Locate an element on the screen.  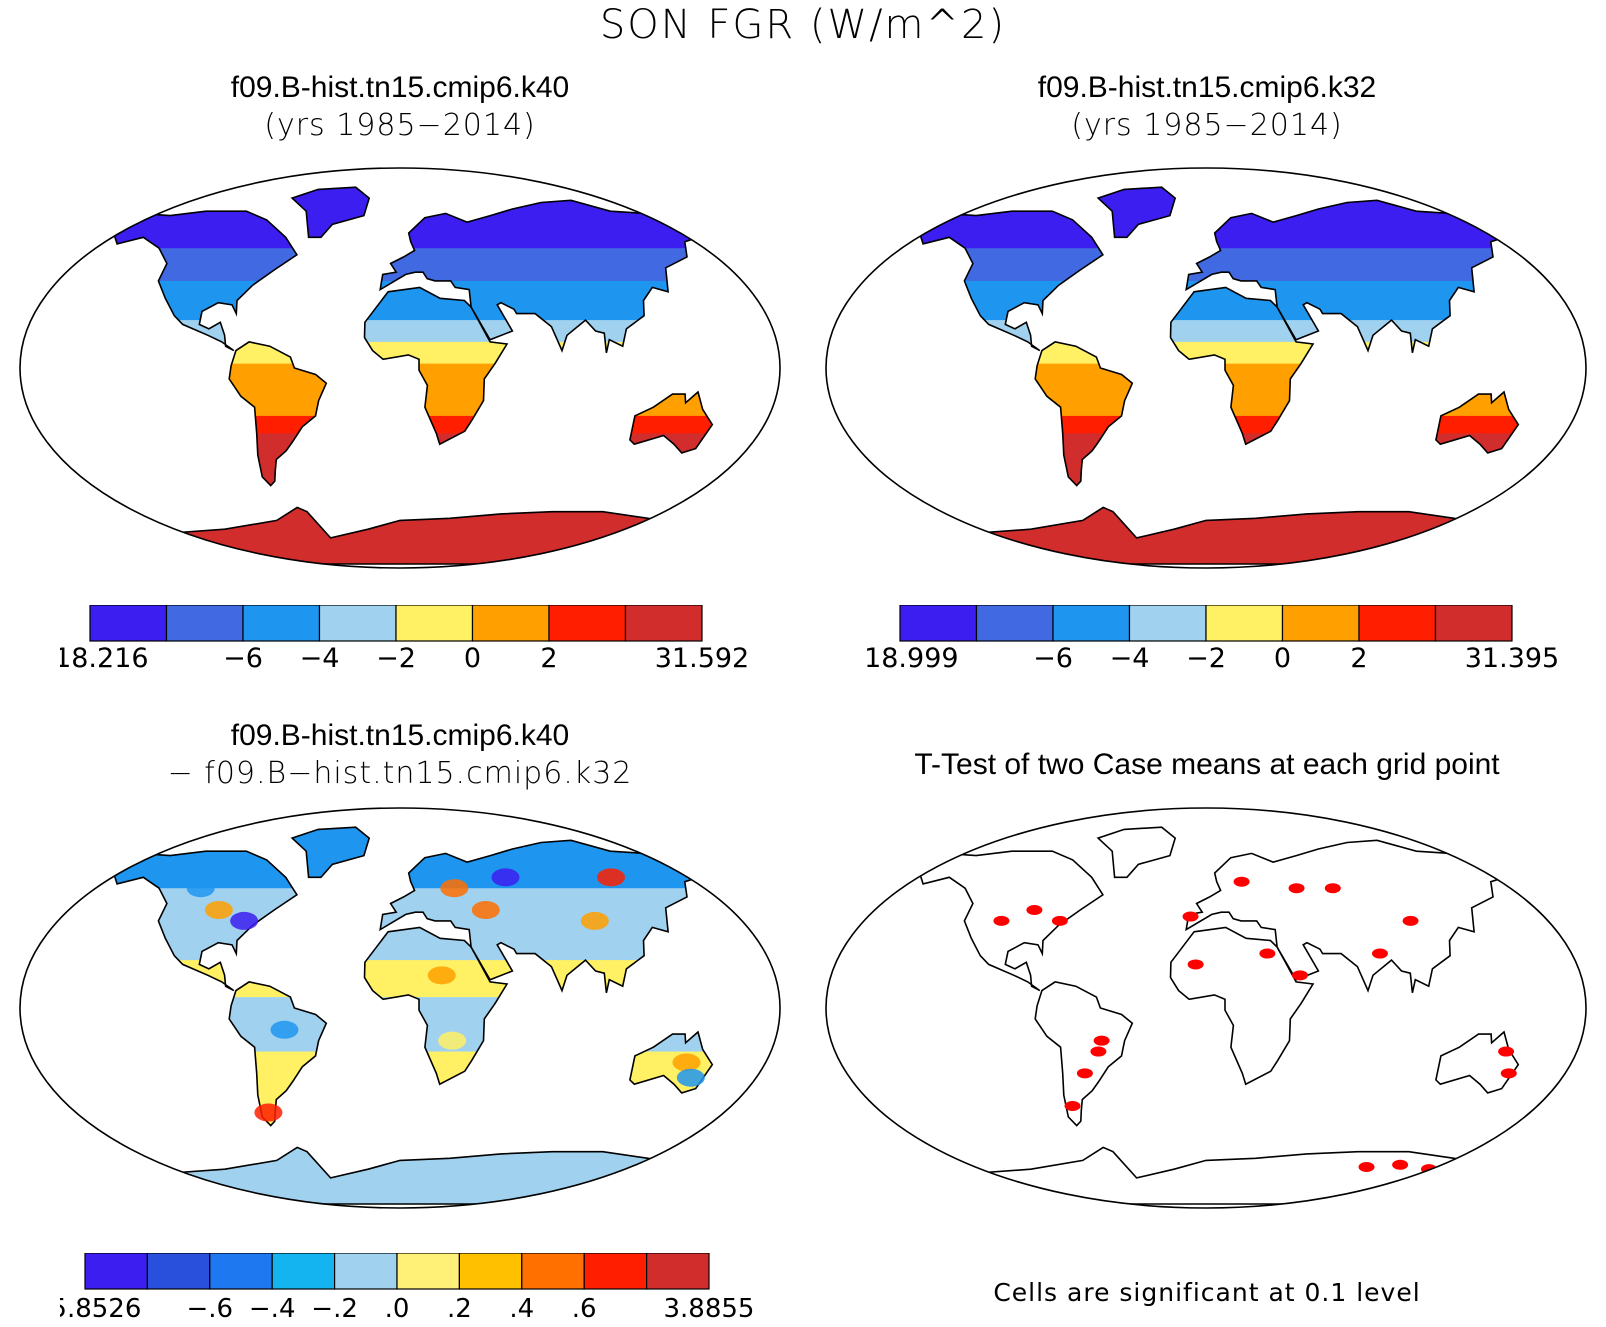
colorbar-bottom-left-tick-label-10: 3.8855 is located at coordinates (709, 1309).